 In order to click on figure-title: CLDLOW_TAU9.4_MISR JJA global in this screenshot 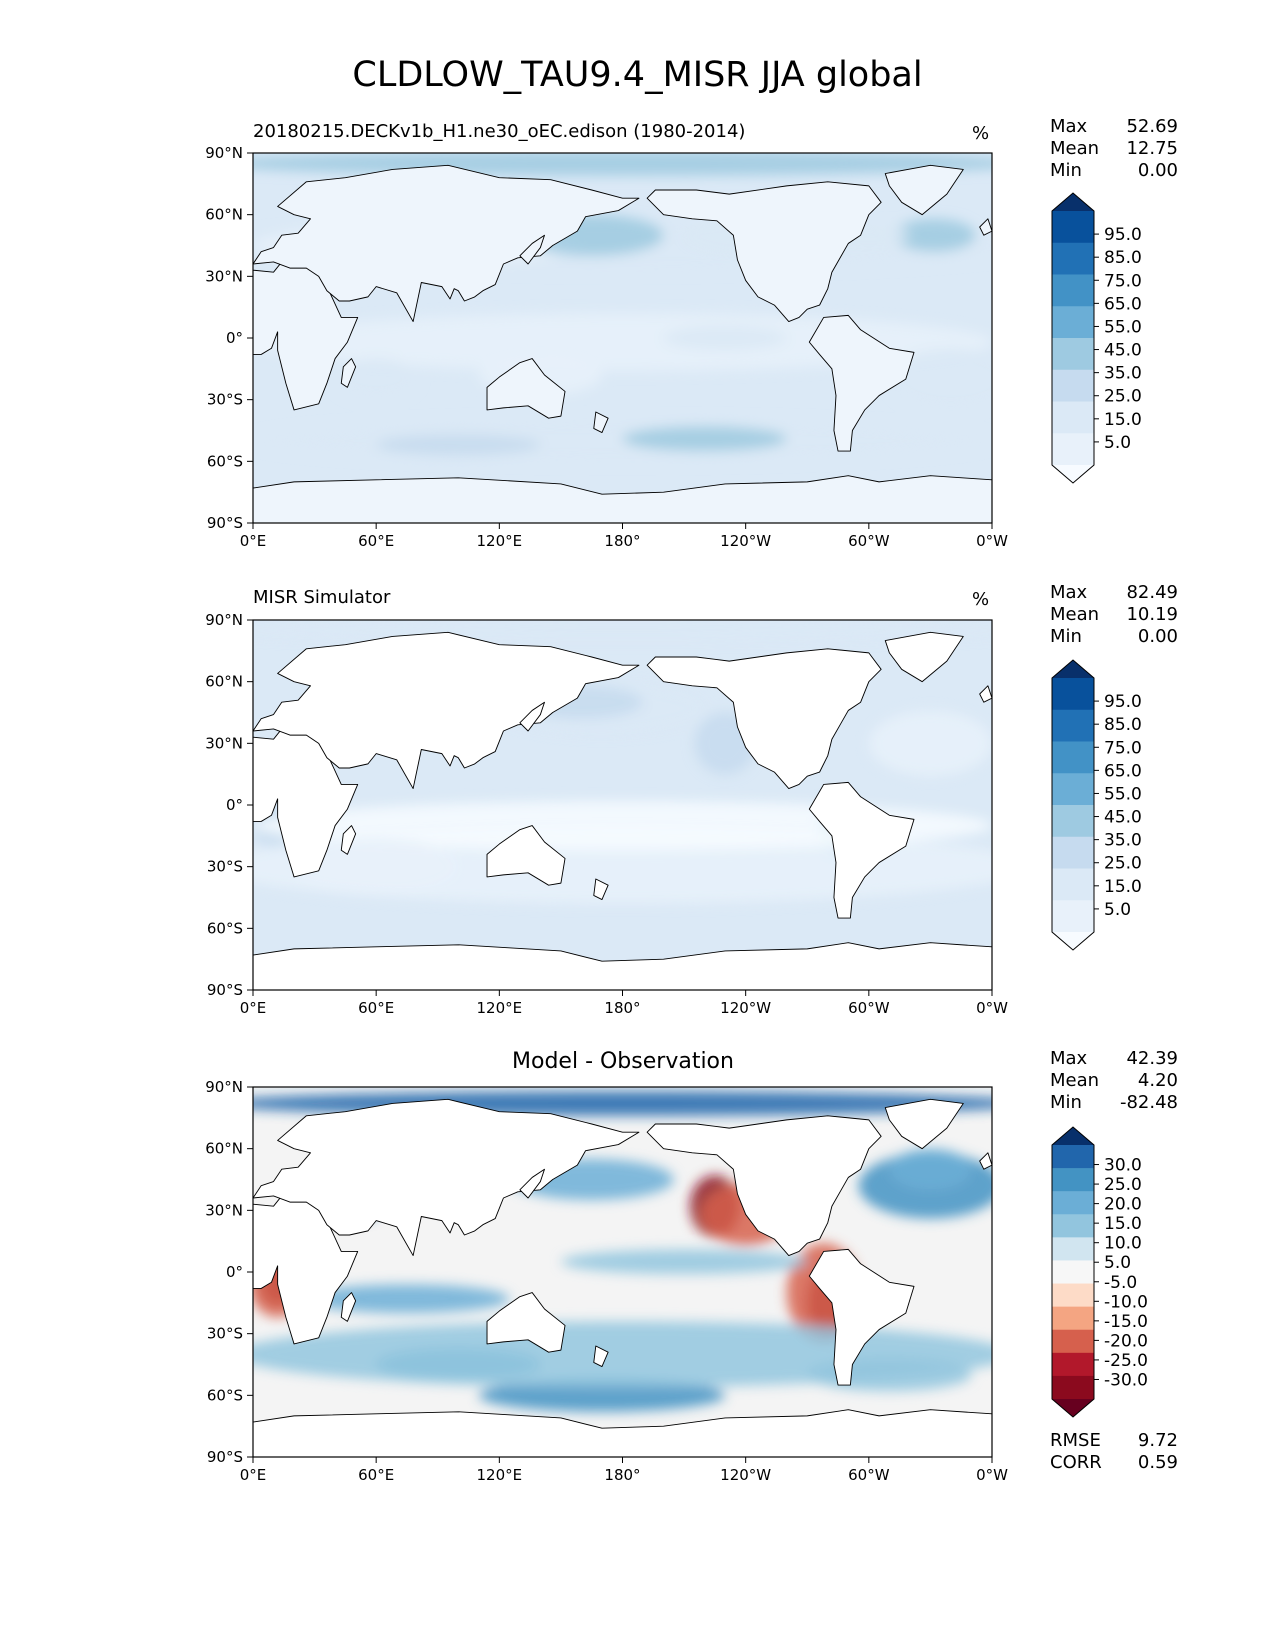, I will do `click(637, 75)`.